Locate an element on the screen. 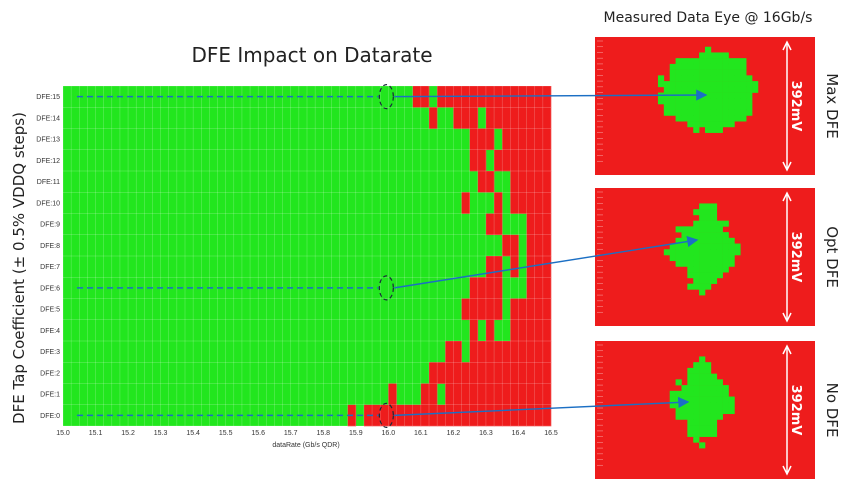  eye-height-label: 392mV is located at coordinates (795, 106).